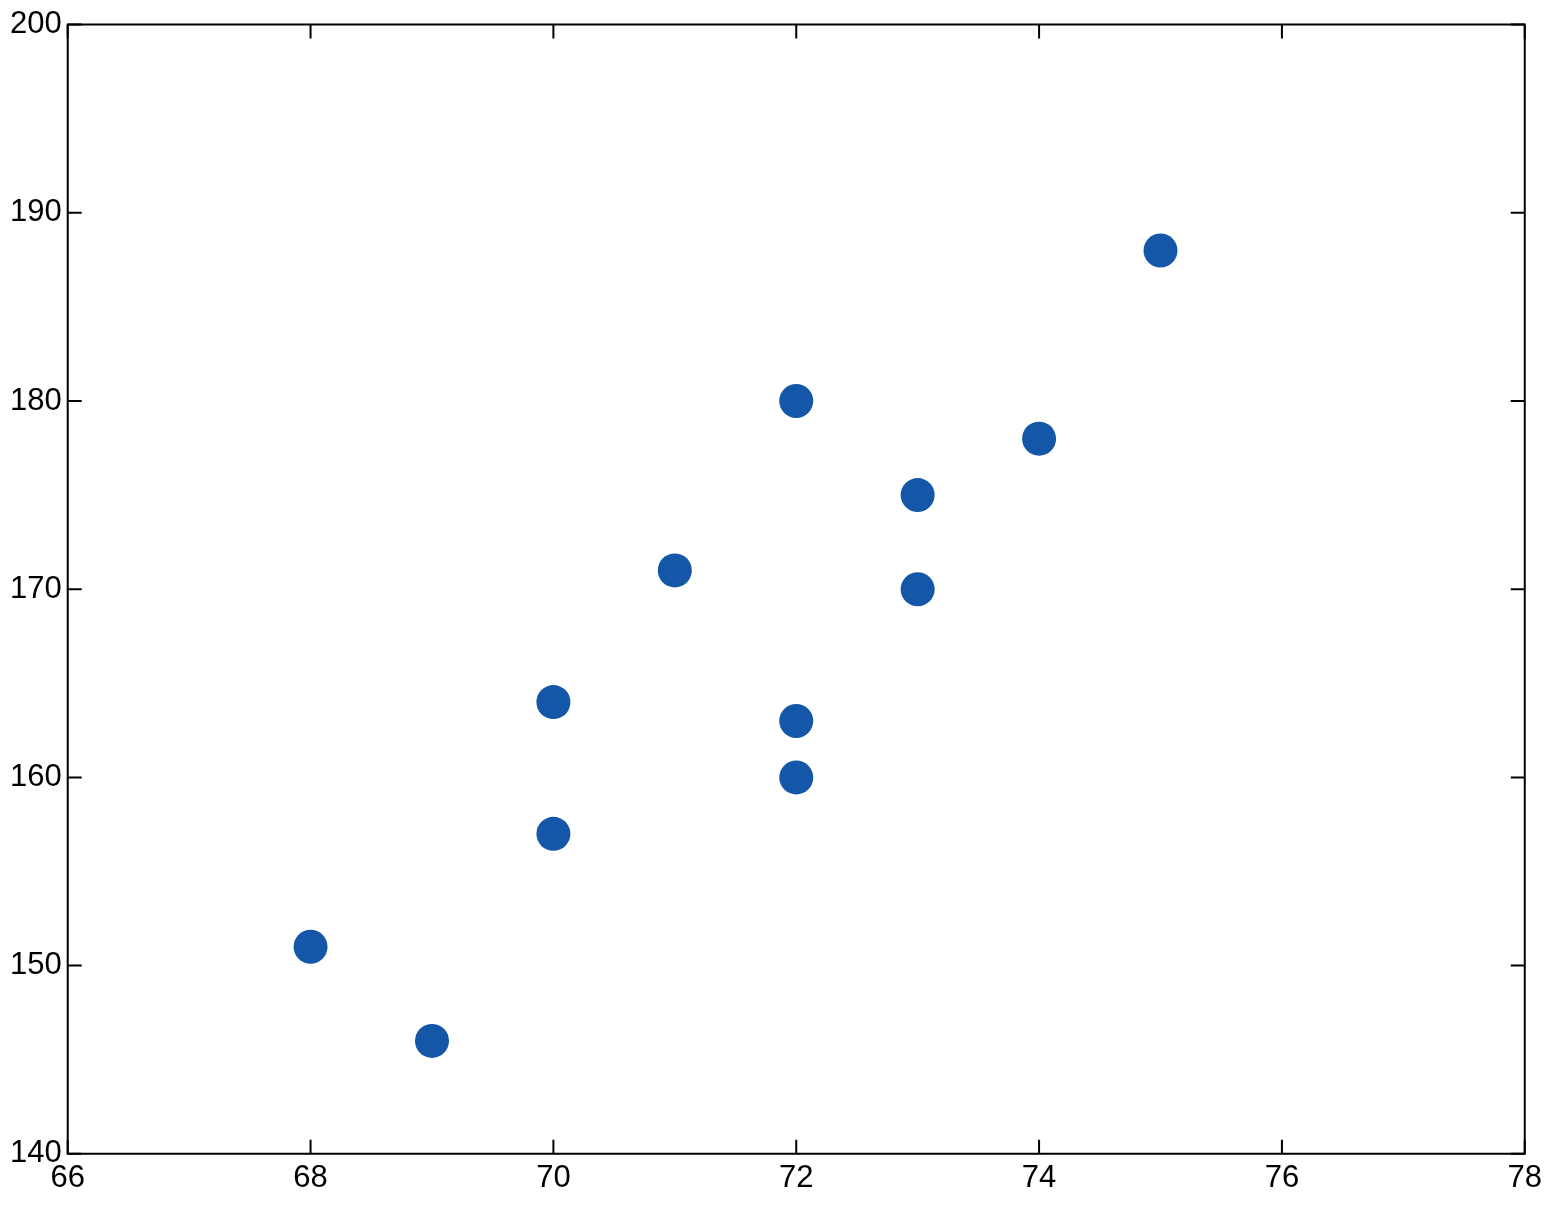  I want to click on y-tick-label: 170, so click(35, 587).